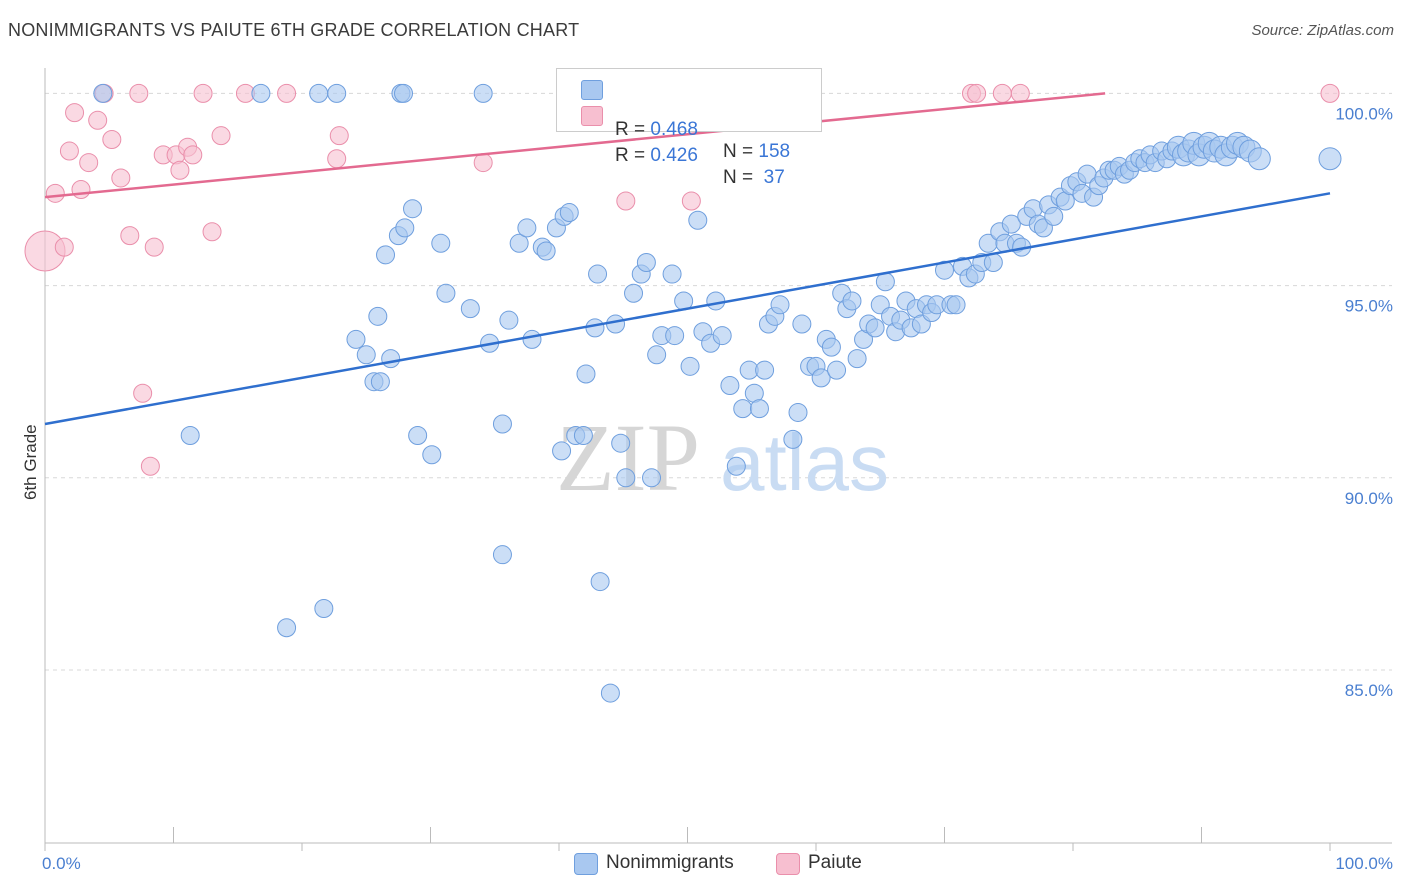 The width and height of the screenshot is (1406, 892). I want to click on bottom-legend-swatch-pink, so click(788, 864).